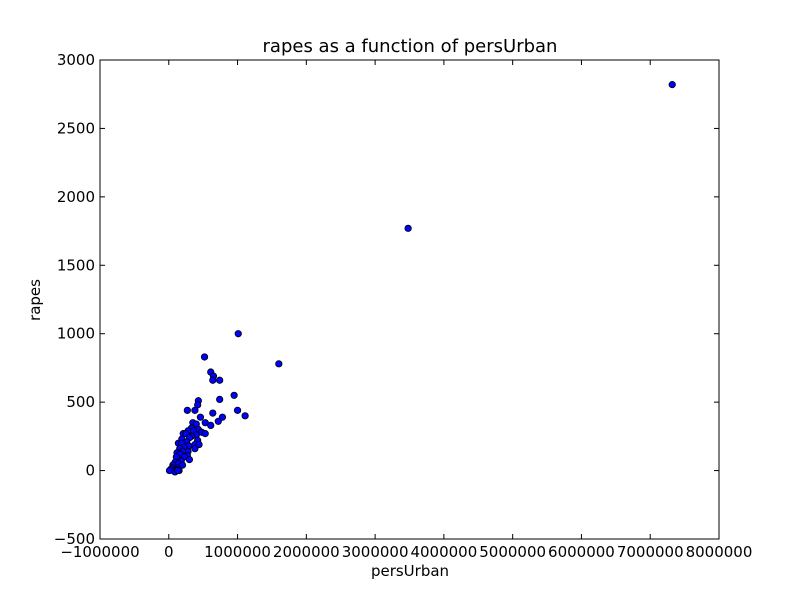  Describe the element at coordinates (237, 552) in the screenshot. I see `x-tick-label: 1000000` at that location.